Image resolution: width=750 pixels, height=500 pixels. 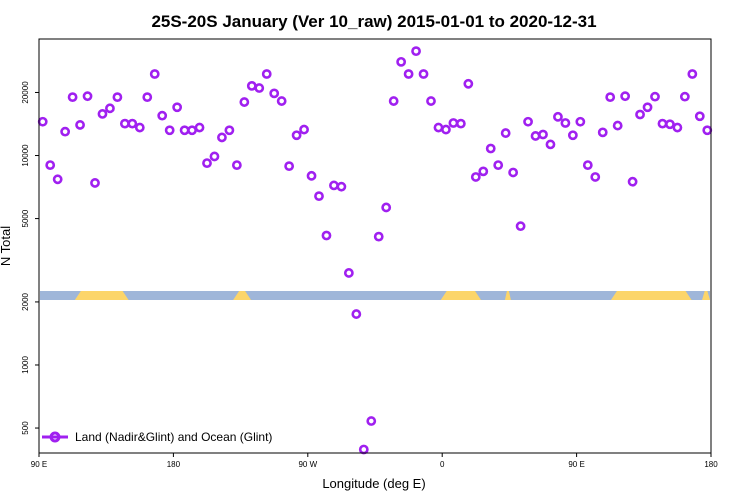 What do you see at coordinates (25, 218) in the screenshot?
I see `y-tick-label: 5000` at bounding box center [25, 218].